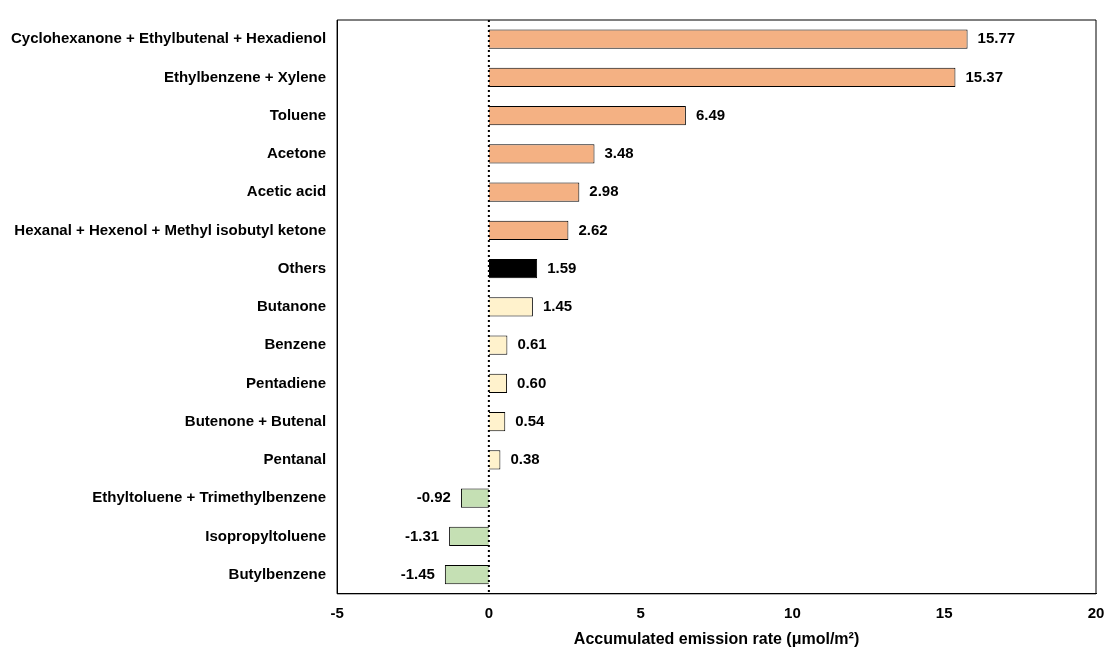  What do you see at coordinates (525, 459) in the screenshot?
I see `data-label: 0.38` at bounding box center [525, 459].